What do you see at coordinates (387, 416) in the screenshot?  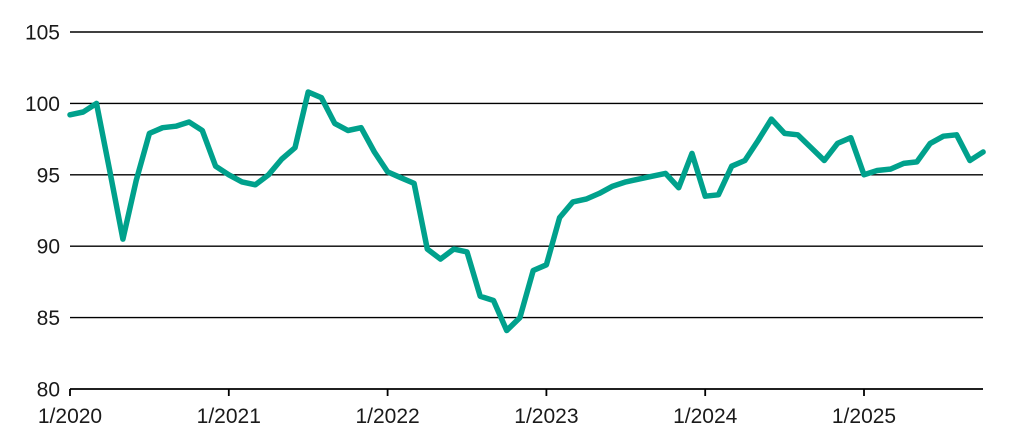 I see `x-axis-label: 1/2022` at bounding box center [387, 416].